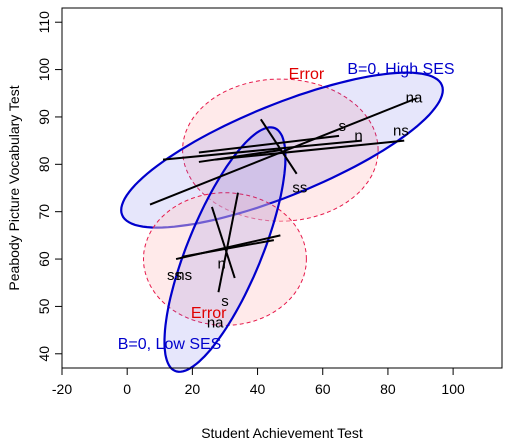  I want to click on y-tick-label: 50, so click(44, 306).